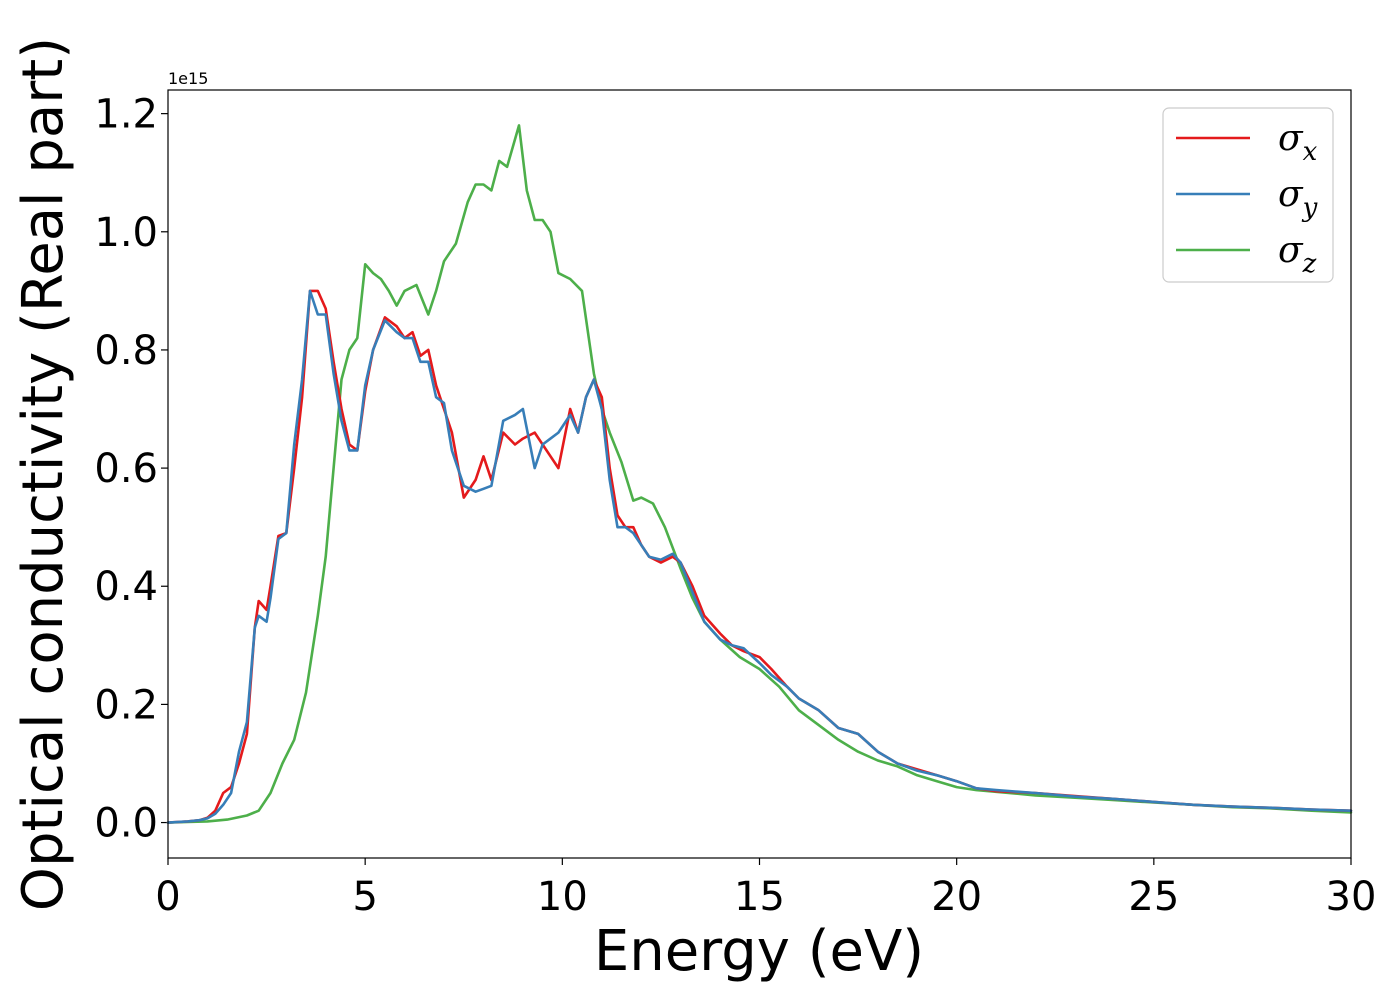  I want to click on legend-label-y: σy, so click(1298, 198).